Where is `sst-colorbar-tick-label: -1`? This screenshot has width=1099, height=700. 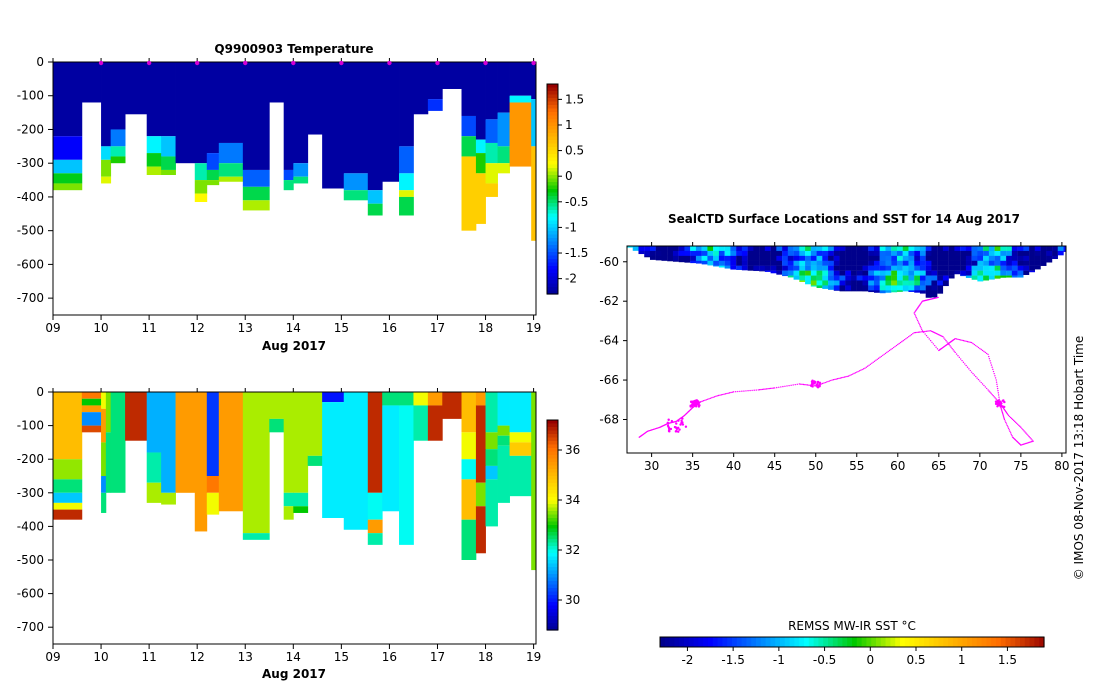
sst-colorbar-tick-label: -1 is located at coordinates (779, 660).